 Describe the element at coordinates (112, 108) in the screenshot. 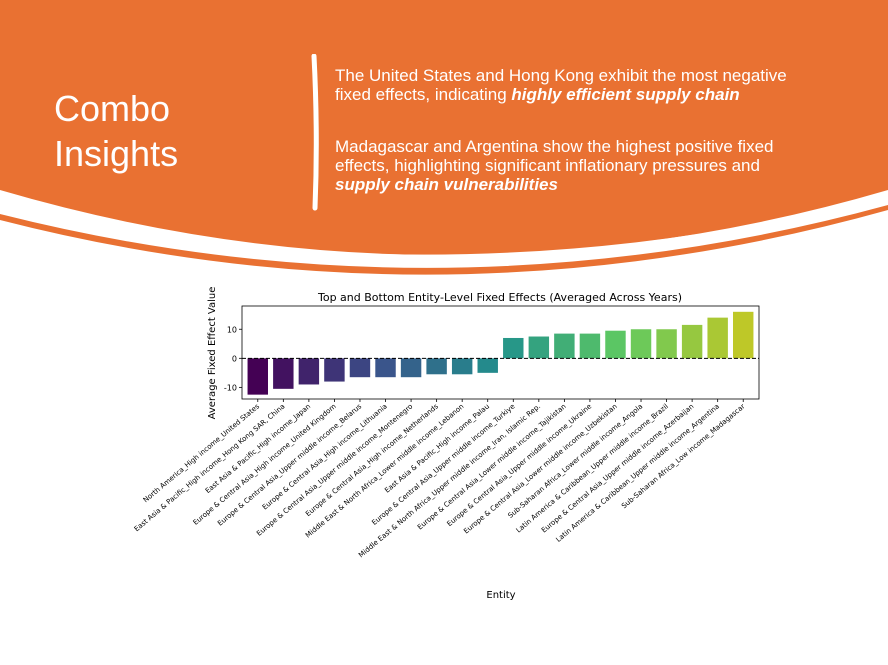

I see `slide-title-line-1: Combo` at that location.